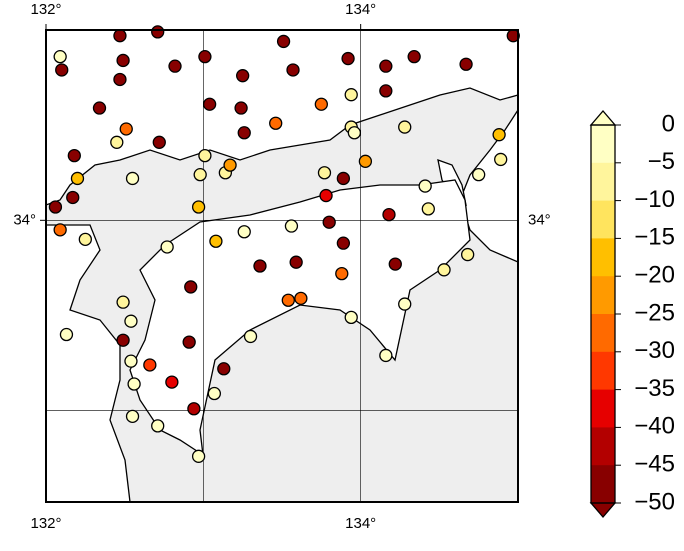  What do you see at coordinates (654, 350) in the screenshot?
I see `colorbar-label: −30` at bounding box center [654, 350].